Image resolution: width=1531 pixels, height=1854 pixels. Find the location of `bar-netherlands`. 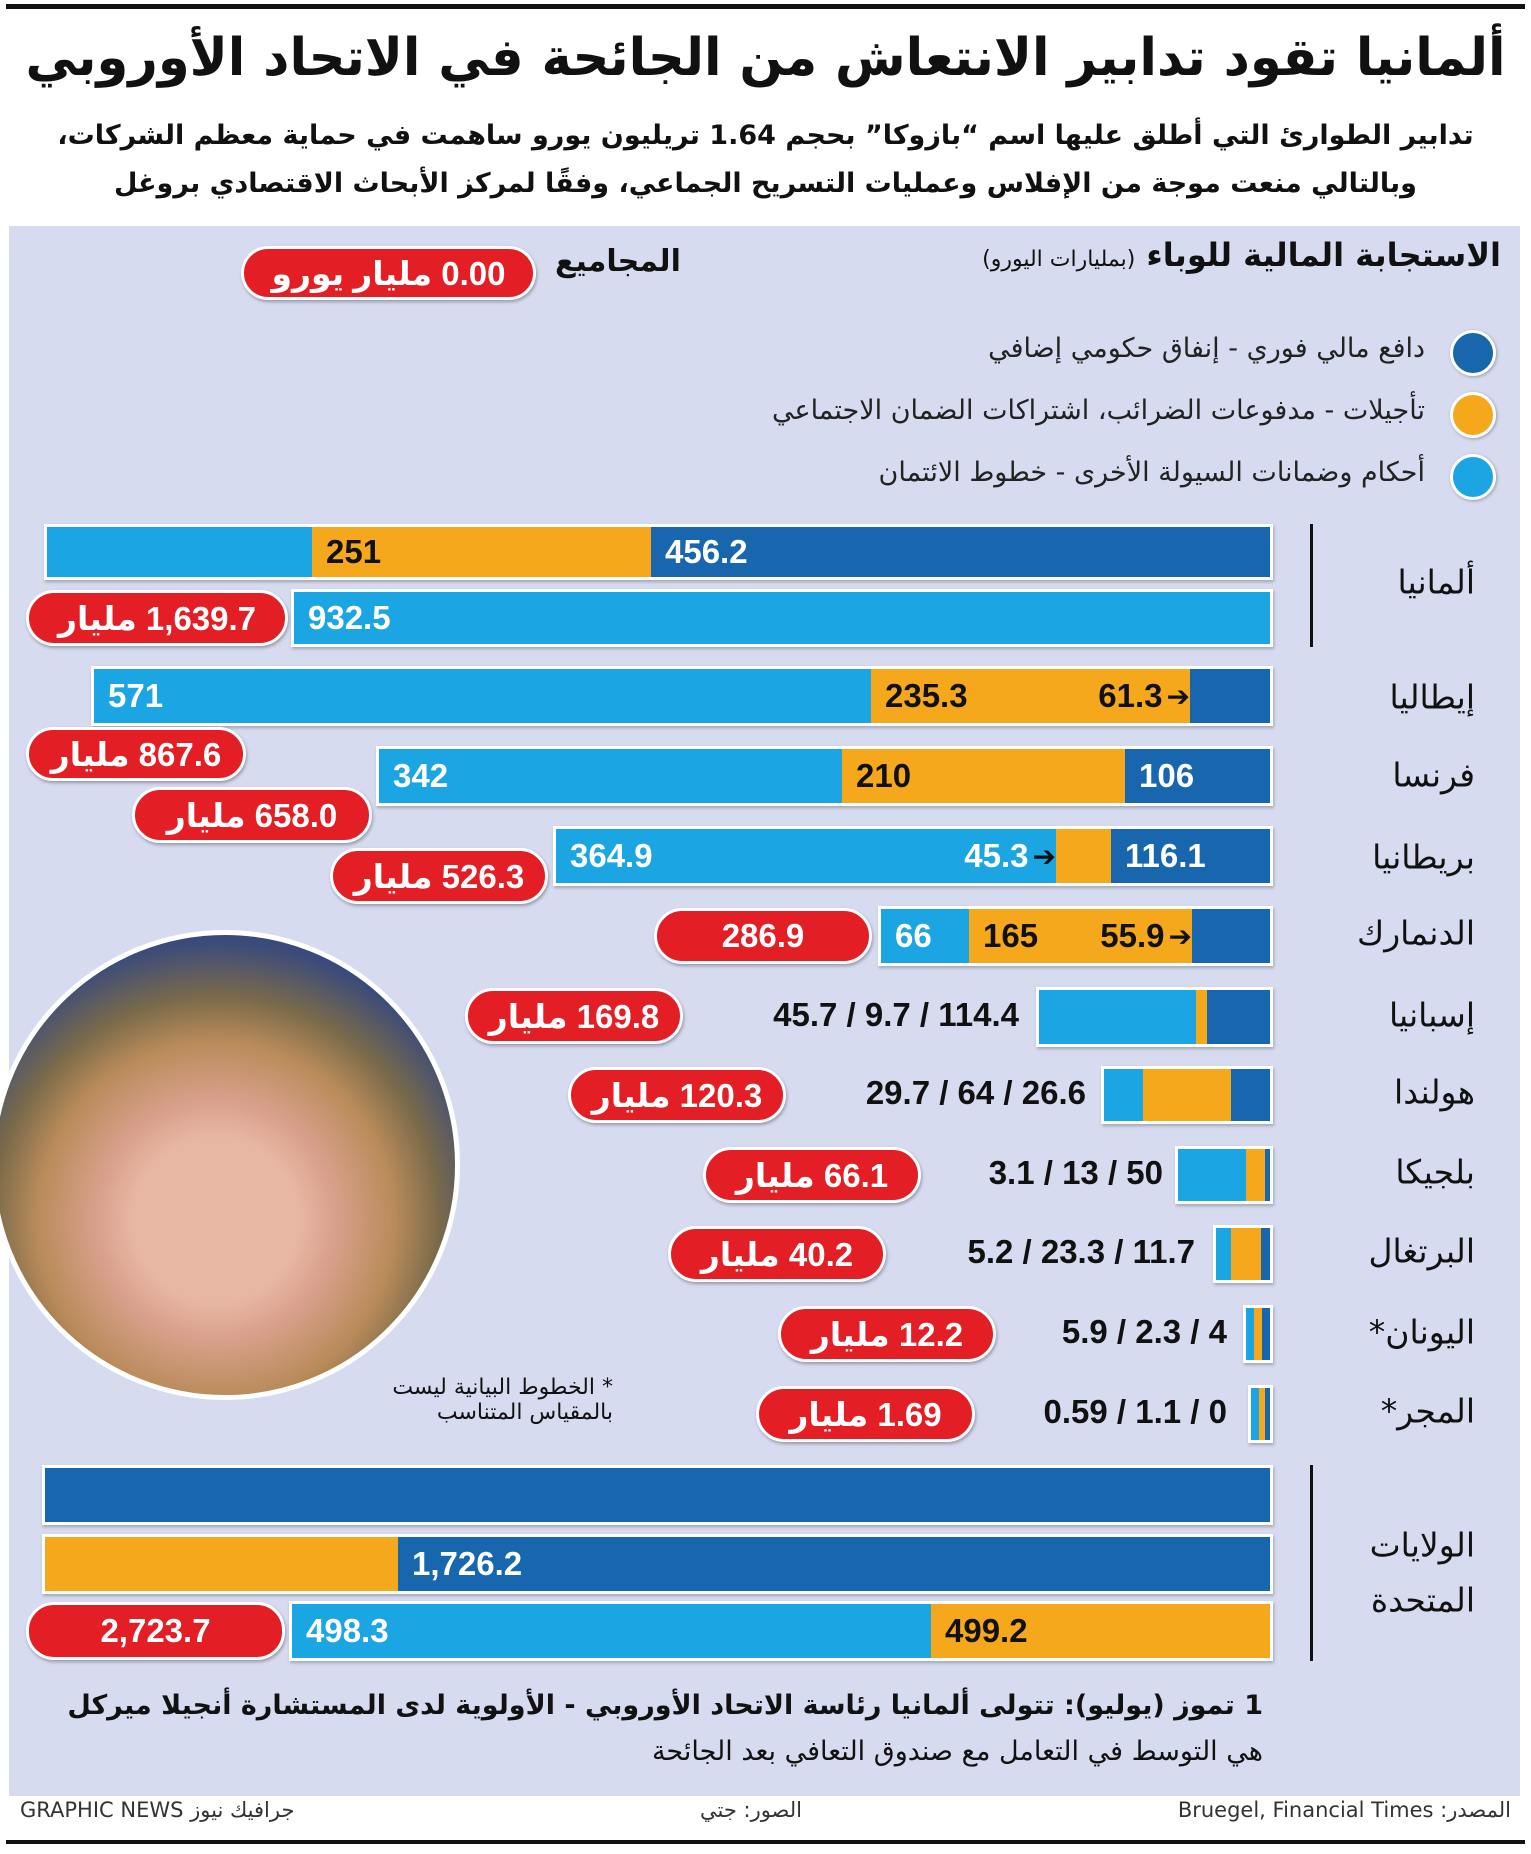

bar-netherlands is located at coordinates (1187, 1095).